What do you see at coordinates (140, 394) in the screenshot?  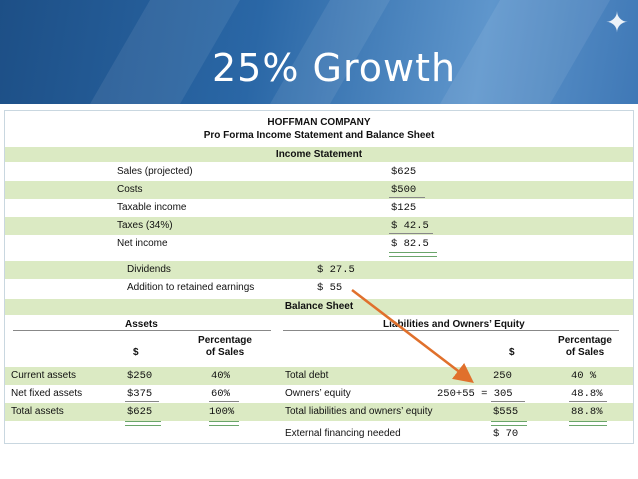 I see `asset-value: $375` at bounding box center [140, 394].